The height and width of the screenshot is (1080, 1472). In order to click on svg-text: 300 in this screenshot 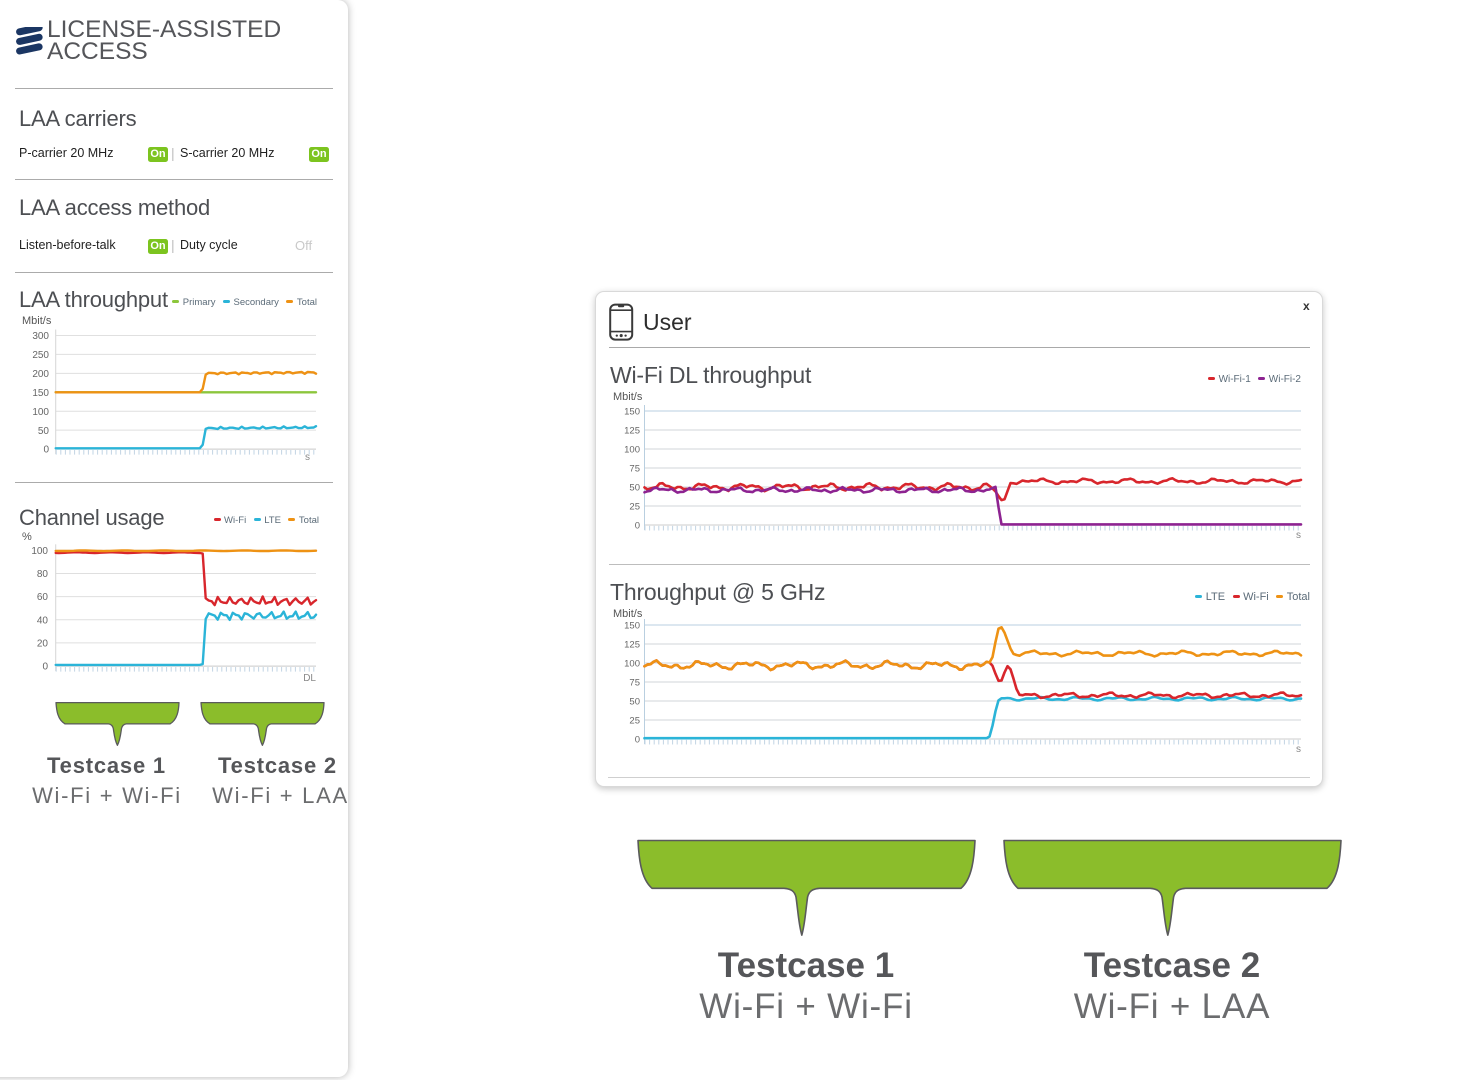, I will do `click(40, 336)`.